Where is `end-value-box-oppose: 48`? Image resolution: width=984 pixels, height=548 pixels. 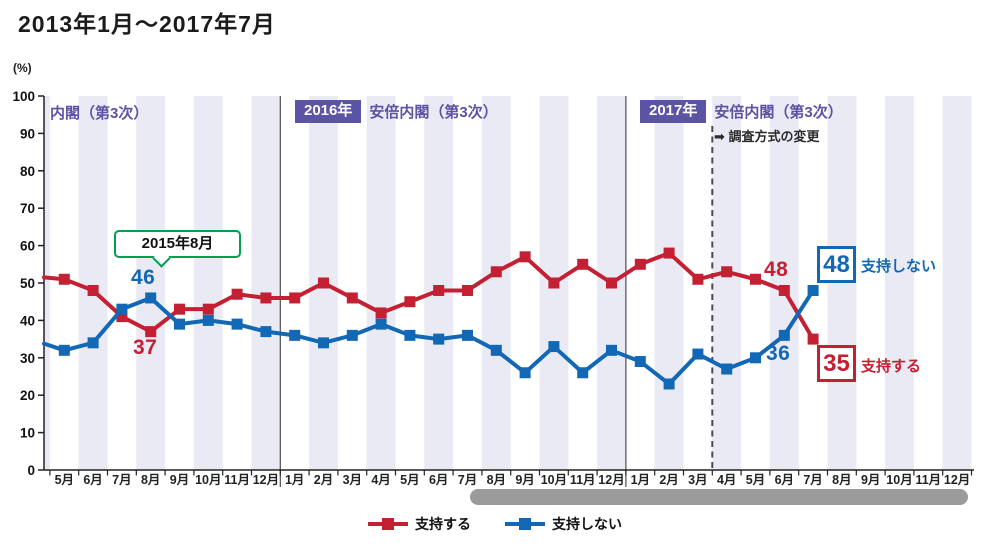 end-value-box-oppose: 48 is located at coordinates (836, 264).